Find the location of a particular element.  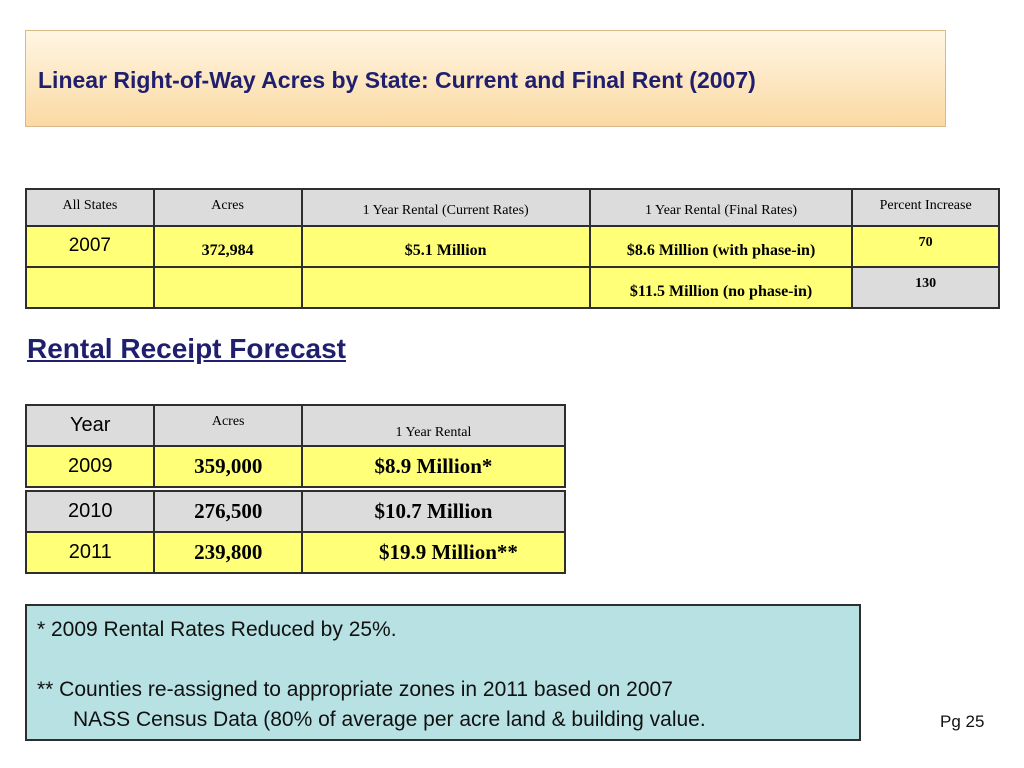

forecast-heading: Rental Receipt Forecast is located at coordinates (186, 348).